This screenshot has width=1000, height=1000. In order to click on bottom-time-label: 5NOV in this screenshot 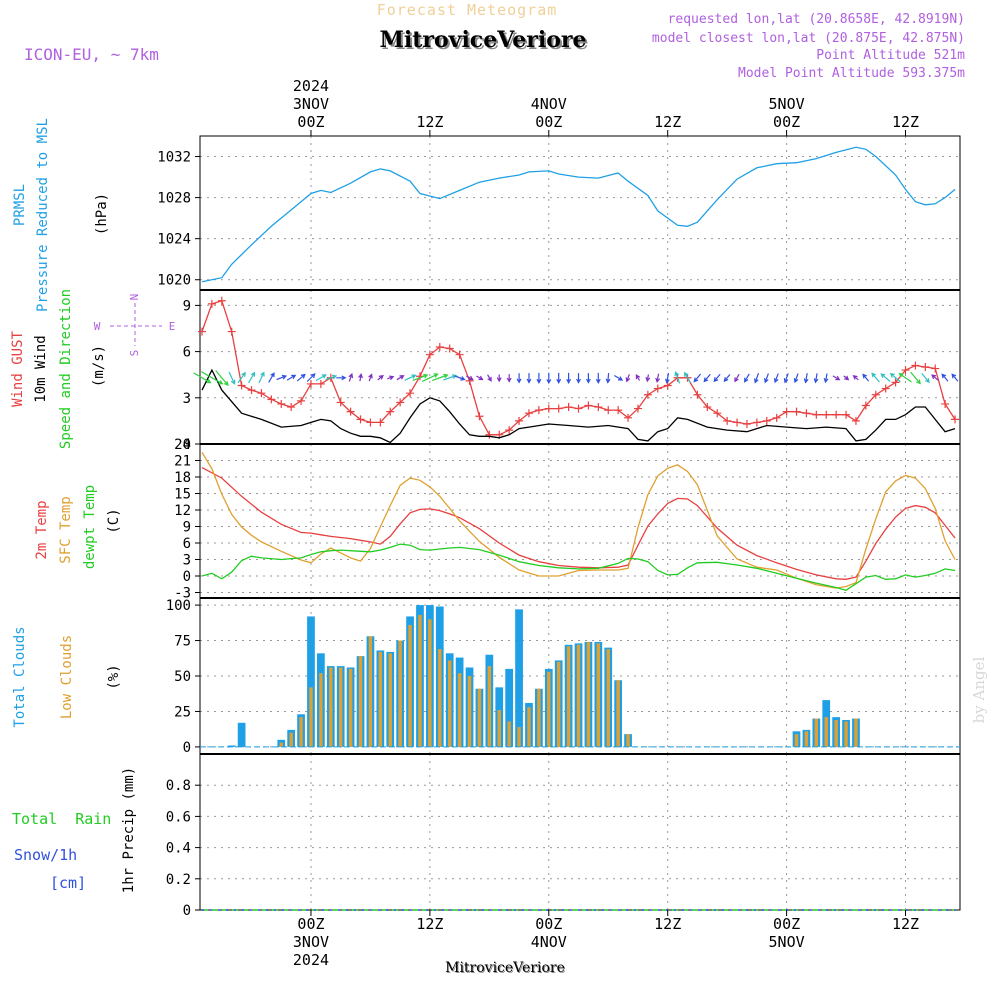, I will do `click(787, 942)`.